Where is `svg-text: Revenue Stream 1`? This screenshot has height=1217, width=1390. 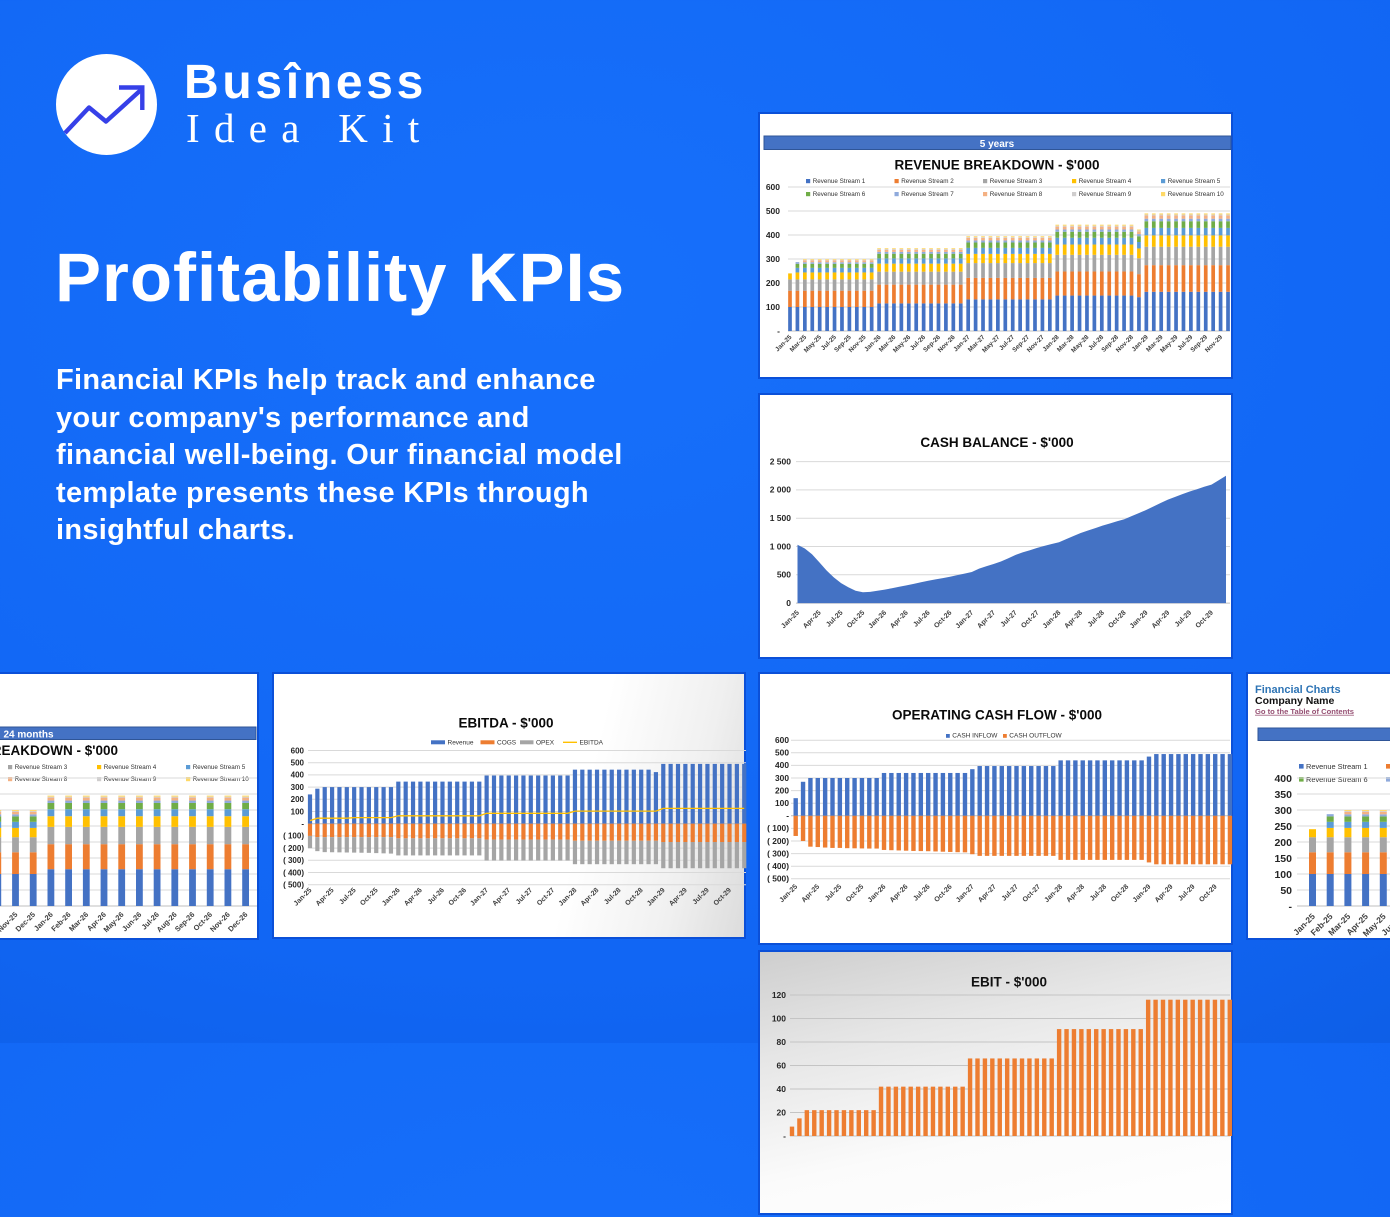
svg-text: Revenue Stream 1 is located at coordinates (839, 181).